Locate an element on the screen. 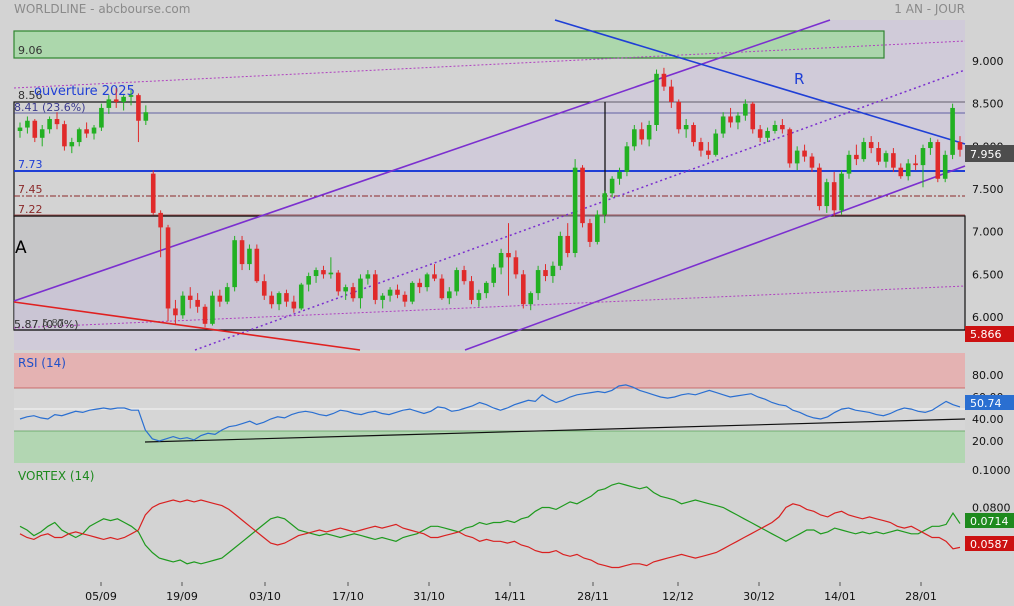  vortex-tick-label: 0.0800 is located at coordinates (991, 508).